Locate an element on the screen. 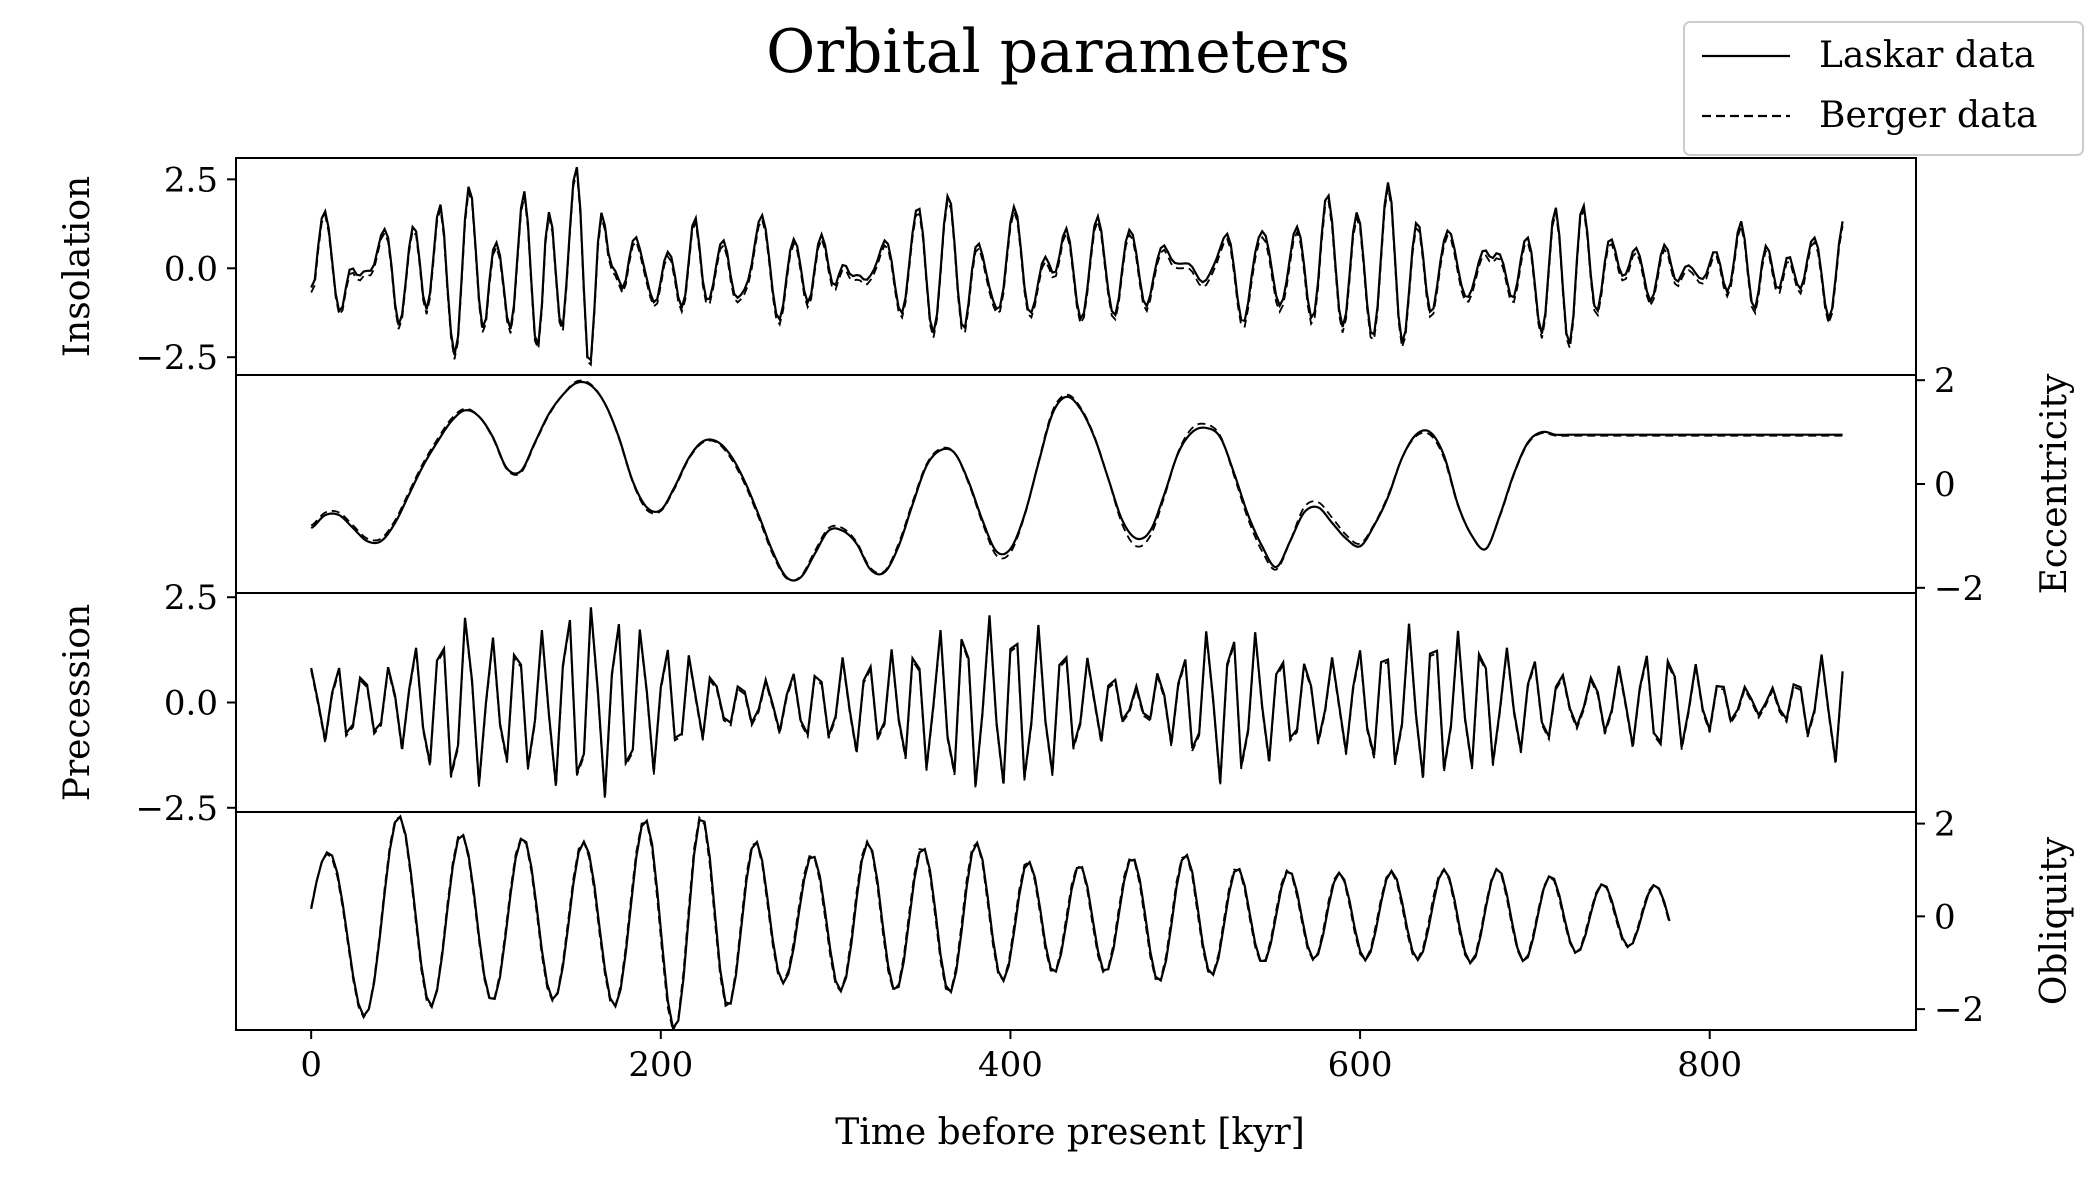 The height and width of the screenshot is (1200, 2100). panel-frame-obliquity is located at coordinates (1076, 921).